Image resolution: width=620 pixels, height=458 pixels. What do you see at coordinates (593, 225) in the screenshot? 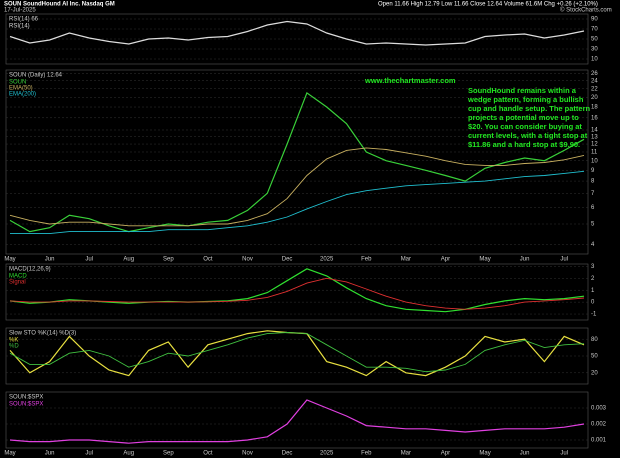
I see `y-tick-label: 5` at bounding box center [593, 225].